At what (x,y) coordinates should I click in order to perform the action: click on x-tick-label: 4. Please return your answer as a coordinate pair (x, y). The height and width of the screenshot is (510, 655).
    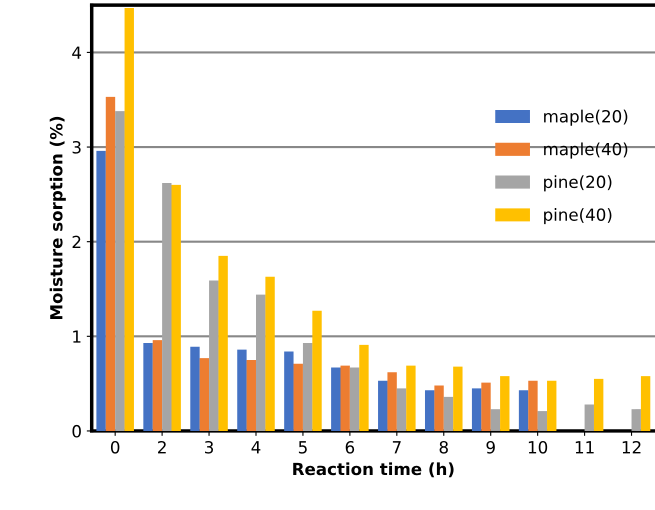
    Looking at the image, I should click on (256, 447).